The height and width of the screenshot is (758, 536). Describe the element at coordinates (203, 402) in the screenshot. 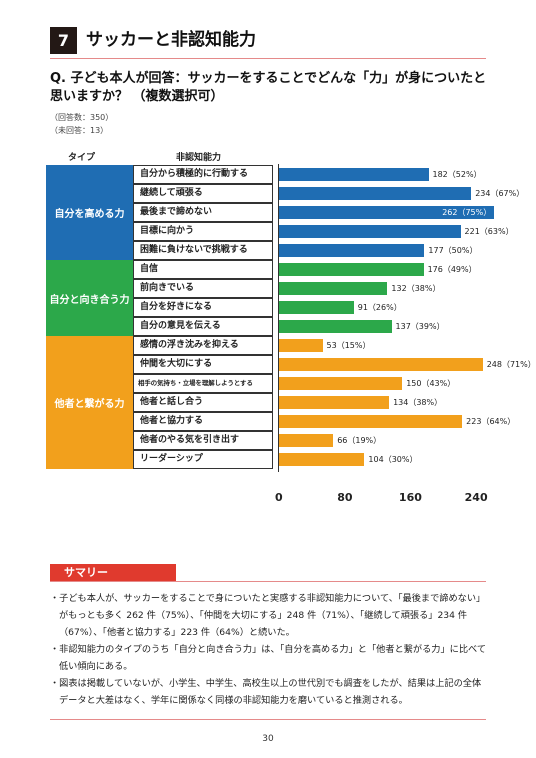

I see `ability-label: 他者と話し合う` at that location.